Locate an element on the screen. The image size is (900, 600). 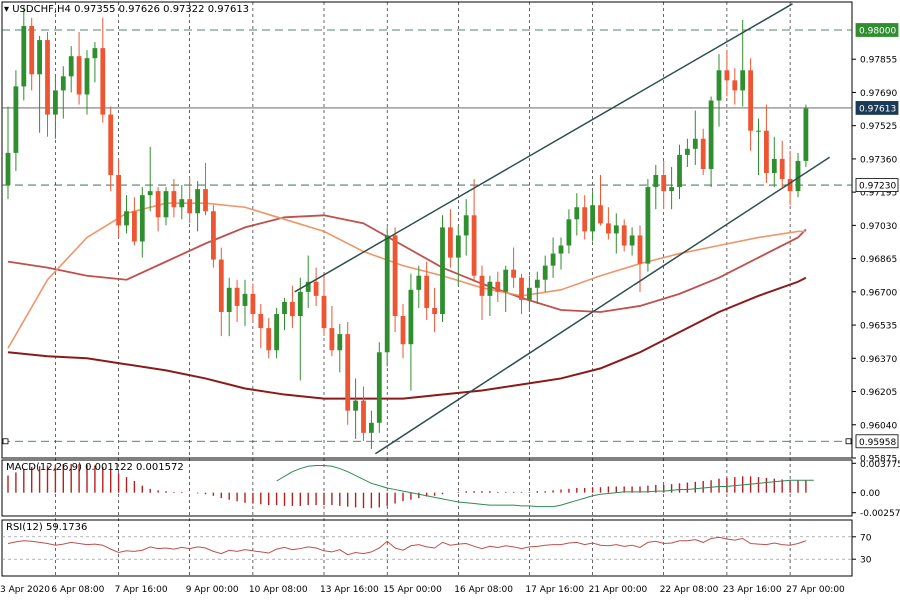
price-tick-label: 0.97690 is located at coordinates (878, 94).